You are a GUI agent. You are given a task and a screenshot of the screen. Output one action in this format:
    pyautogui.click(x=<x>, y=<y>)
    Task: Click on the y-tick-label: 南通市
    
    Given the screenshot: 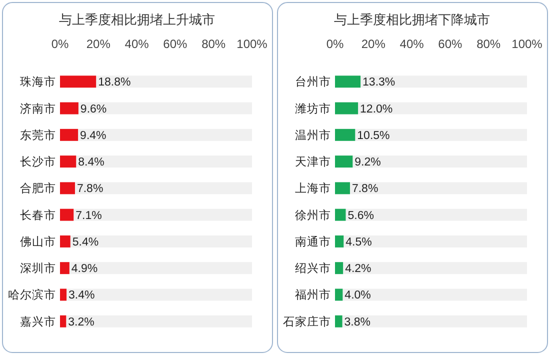 What is the action you would take?
    pyautogui.click(x=313, y=241)
    